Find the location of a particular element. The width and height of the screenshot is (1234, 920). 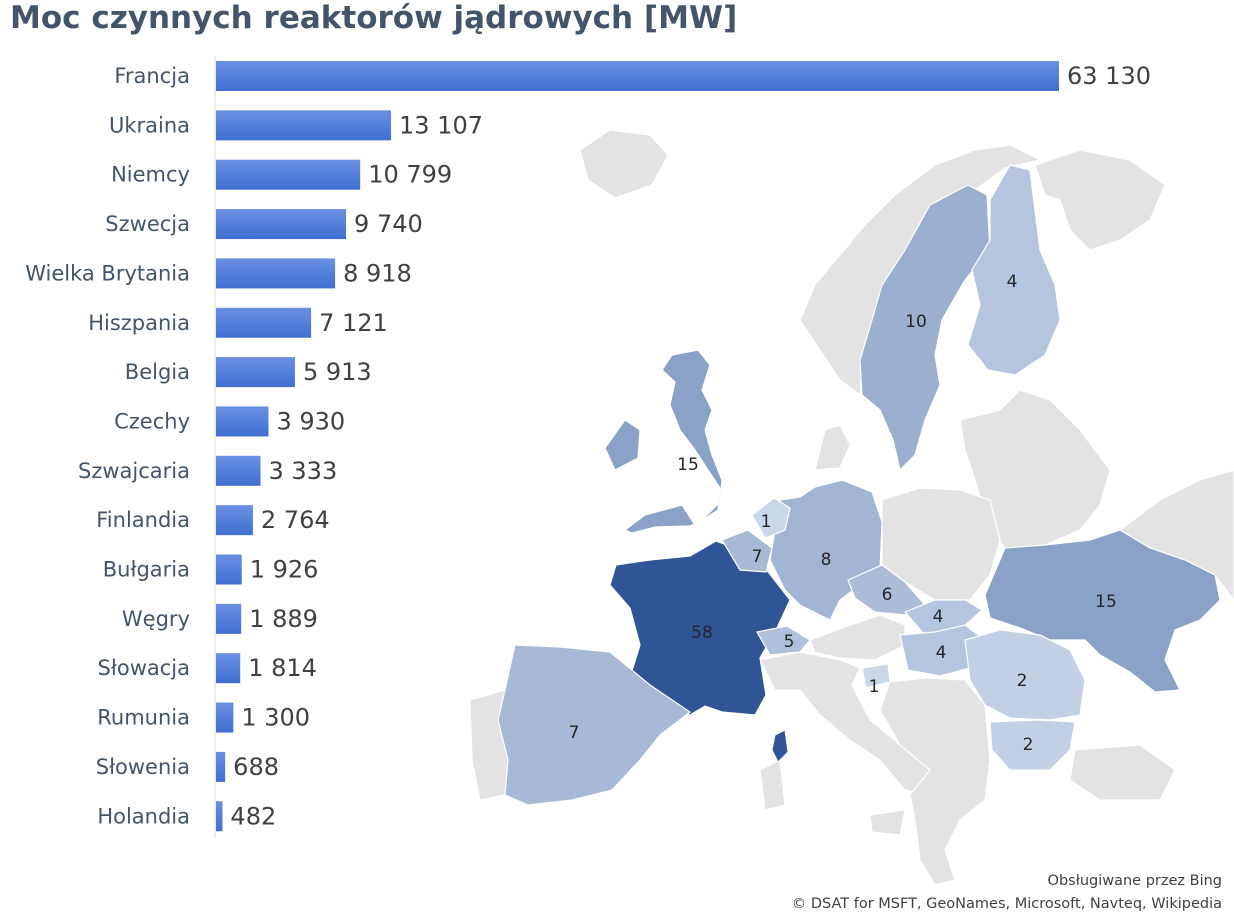

category-label-ukraina: Ukraina is located at coordinates (149, 125).